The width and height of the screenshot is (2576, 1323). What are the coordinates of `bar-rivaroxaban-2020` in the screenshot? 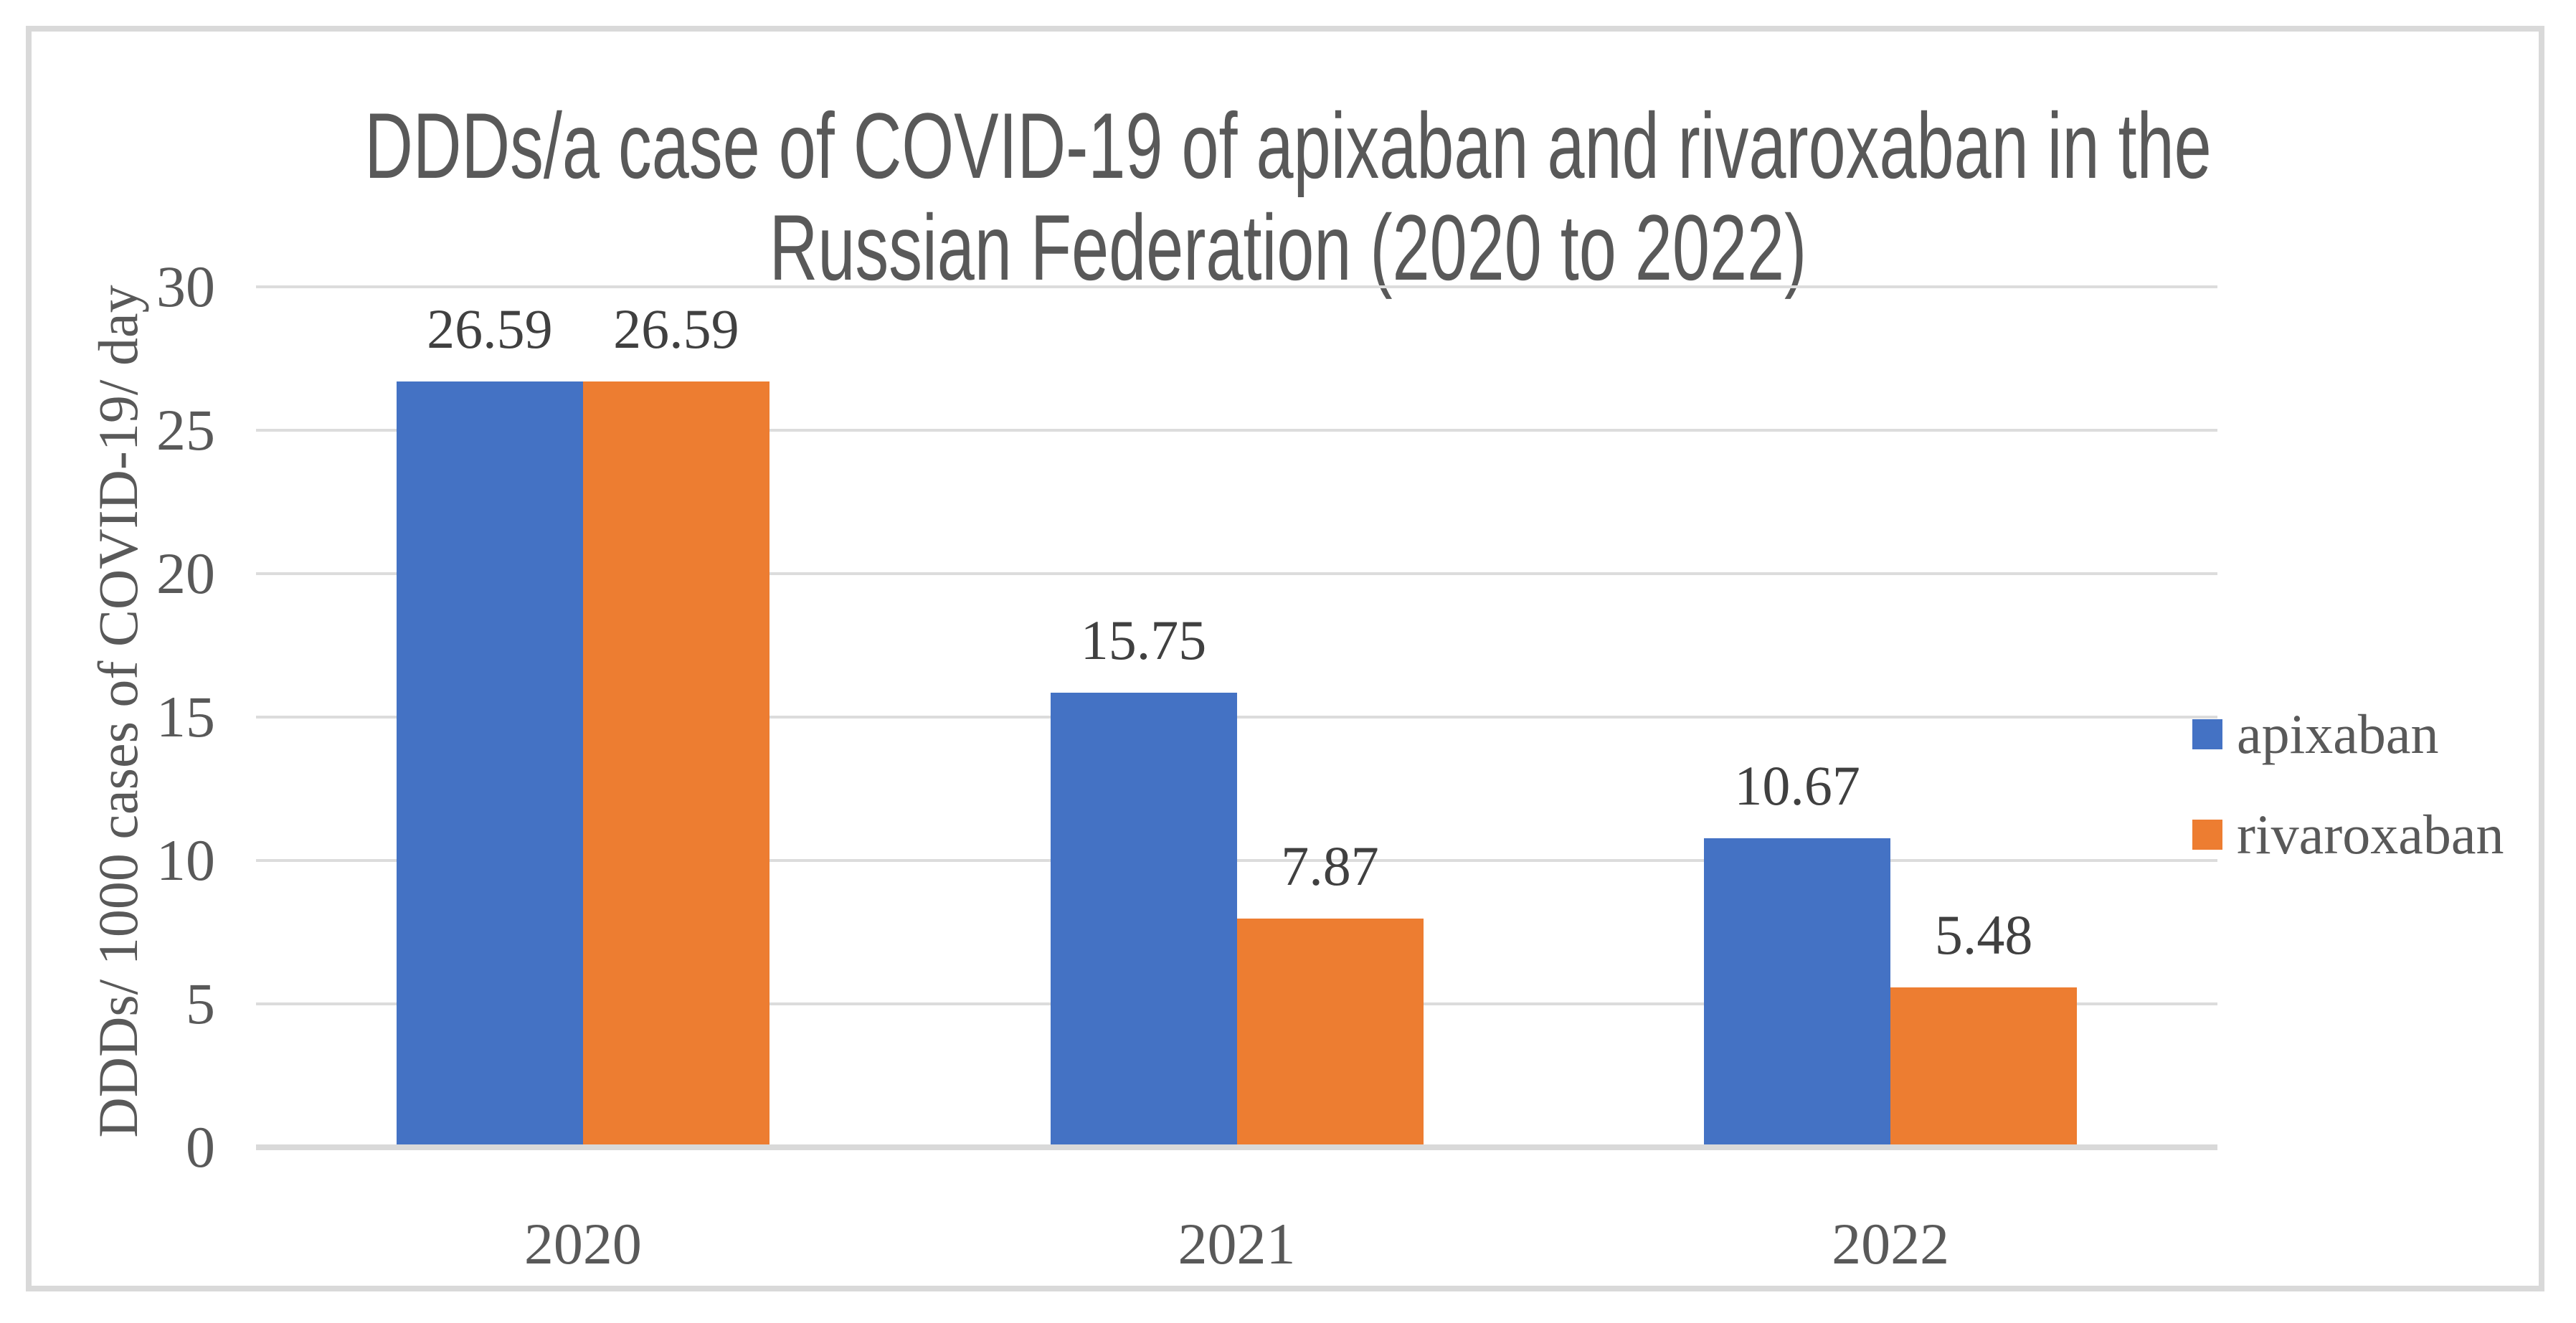 It's located at (676, 762).